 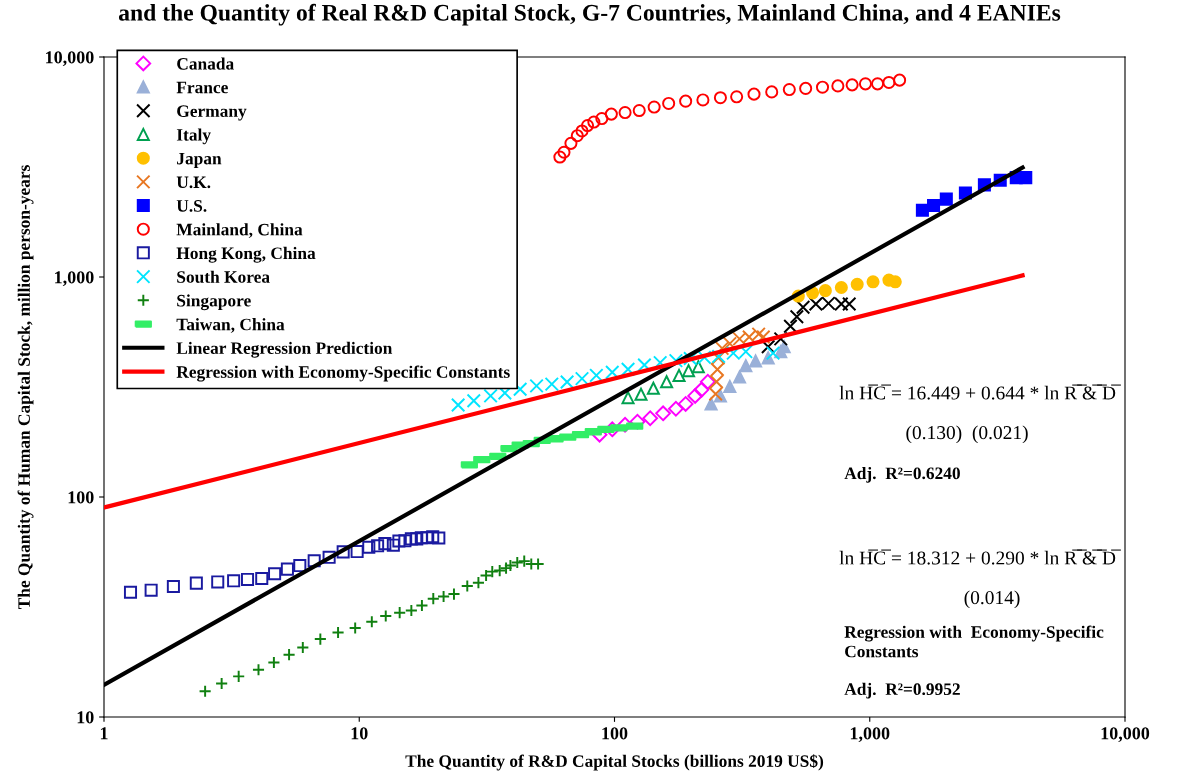 What do you see at coordinates (85, 717) in the screenshot?
I see `y-tick-label: 10` at bounding box center [85, 717].